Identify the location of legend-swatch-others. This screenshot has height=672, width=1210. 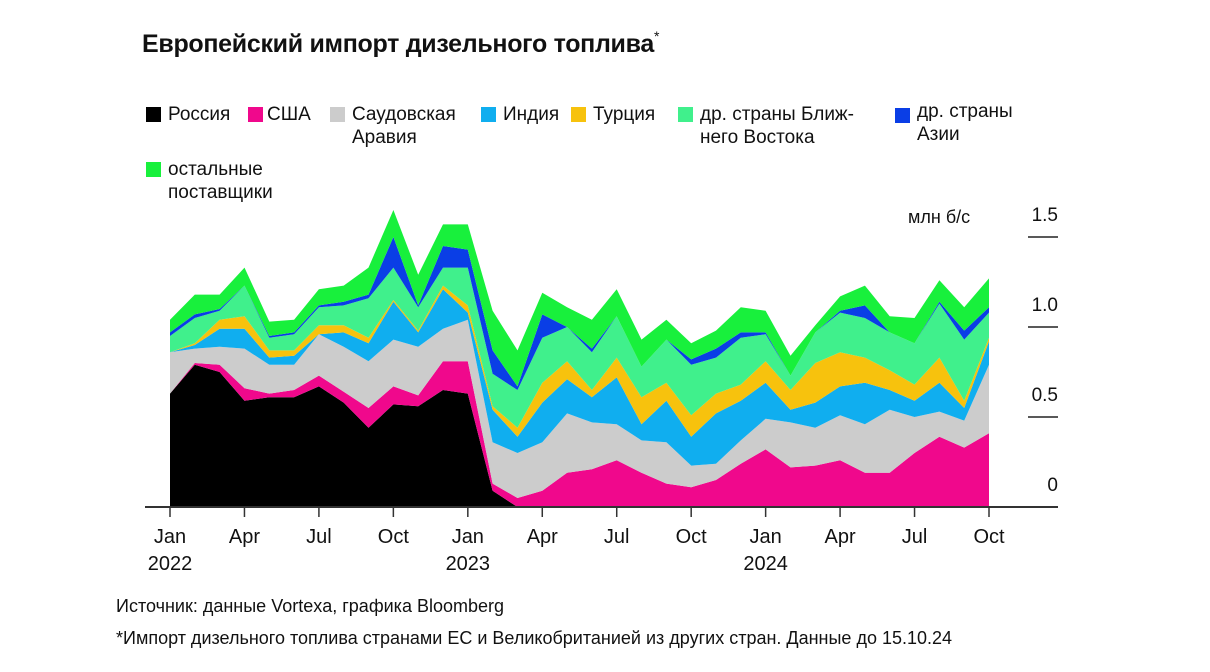
(153, 169).